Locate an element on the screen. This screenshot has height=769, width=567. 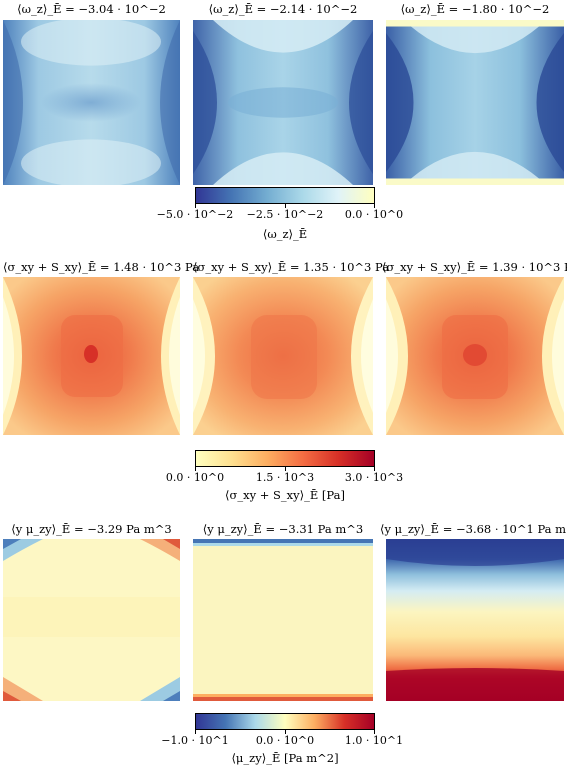
panel-title: ⟨ω_z⟩_Ē = −3.04 · 10^−2 is located at coordinates (91, 9).